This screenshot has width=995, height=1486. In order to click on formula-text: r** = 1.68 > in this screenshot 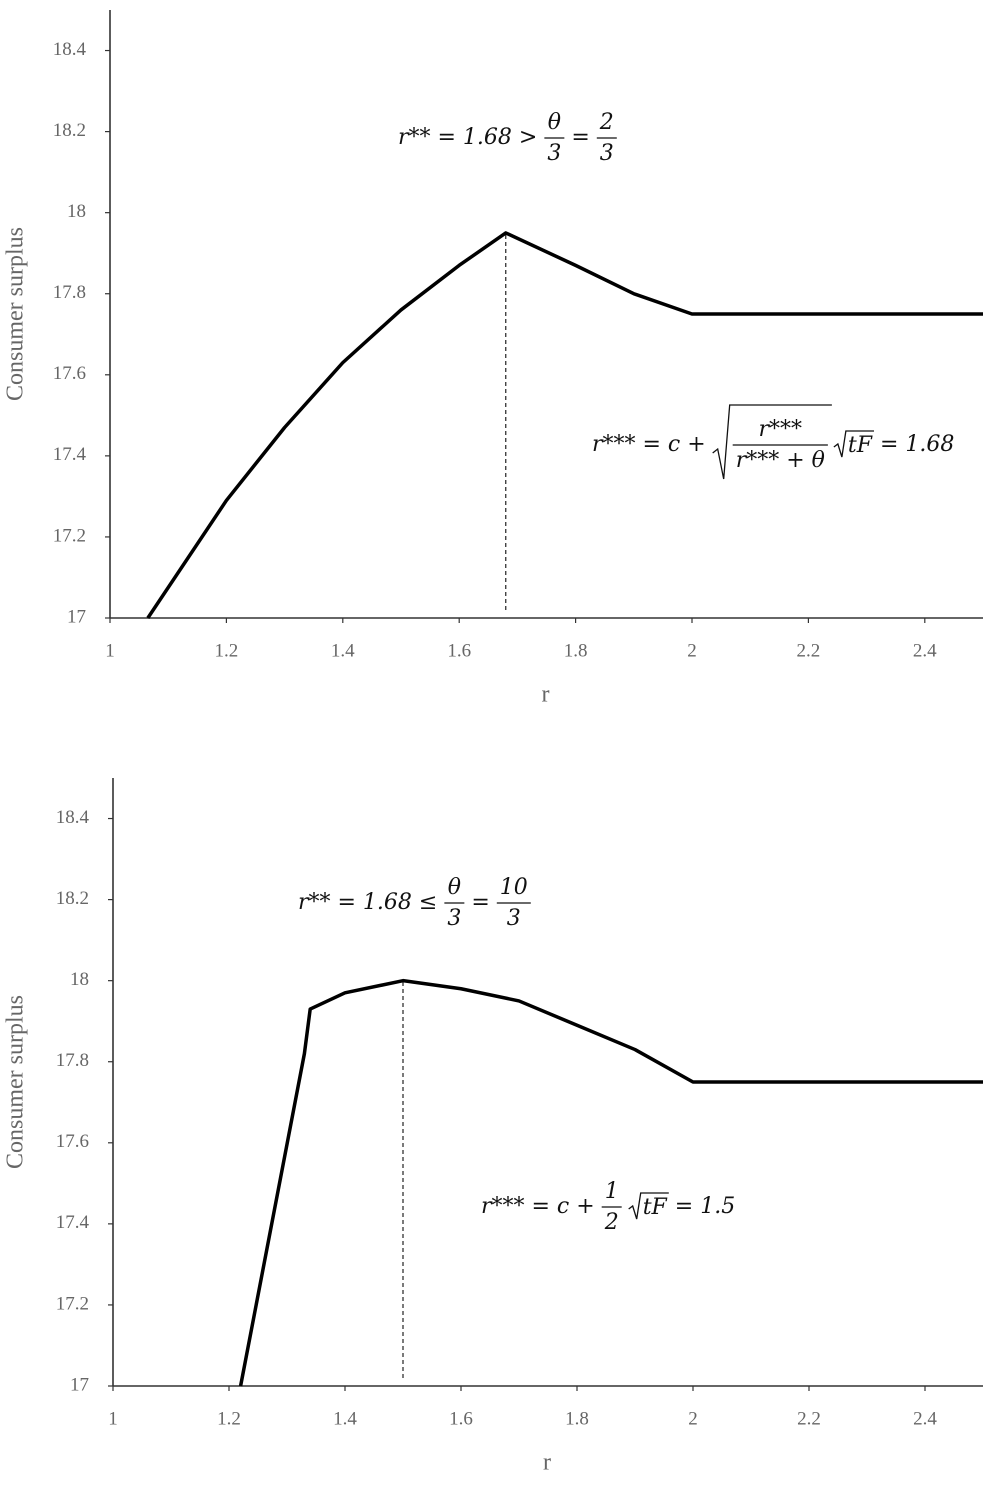, I will do `click(467, 137)`.